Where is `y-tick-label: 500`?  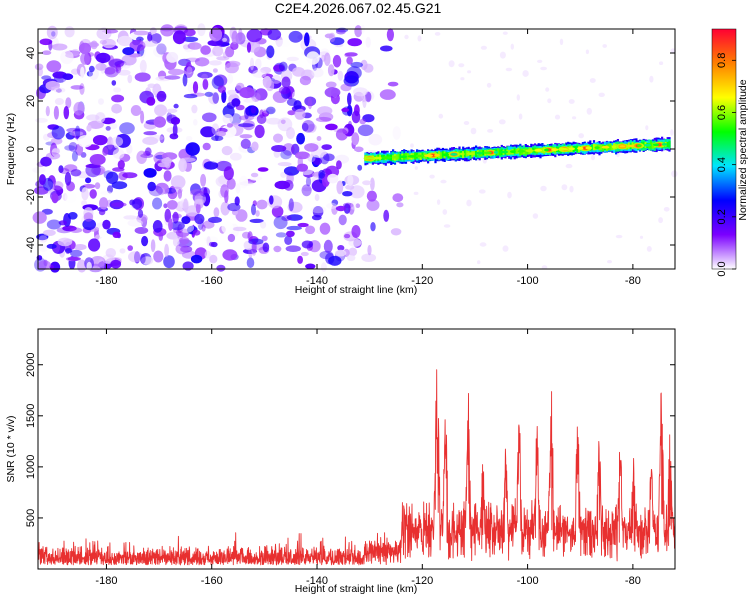
y-tick-label: 500 is located at coordinates (31, 518).